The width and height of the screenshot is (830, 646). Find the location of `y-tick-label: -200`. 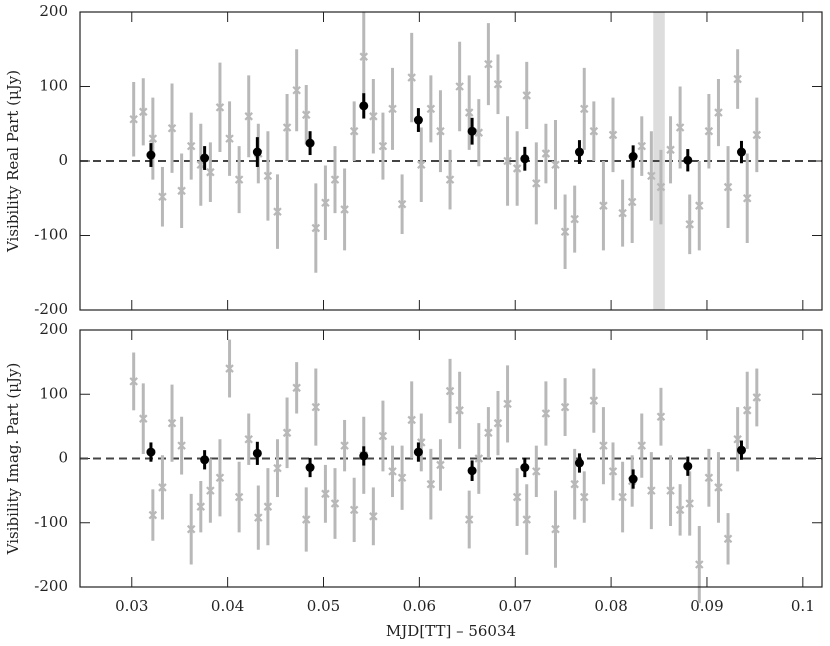

y-tick-label: -200 is located at coordinates (51, 309).